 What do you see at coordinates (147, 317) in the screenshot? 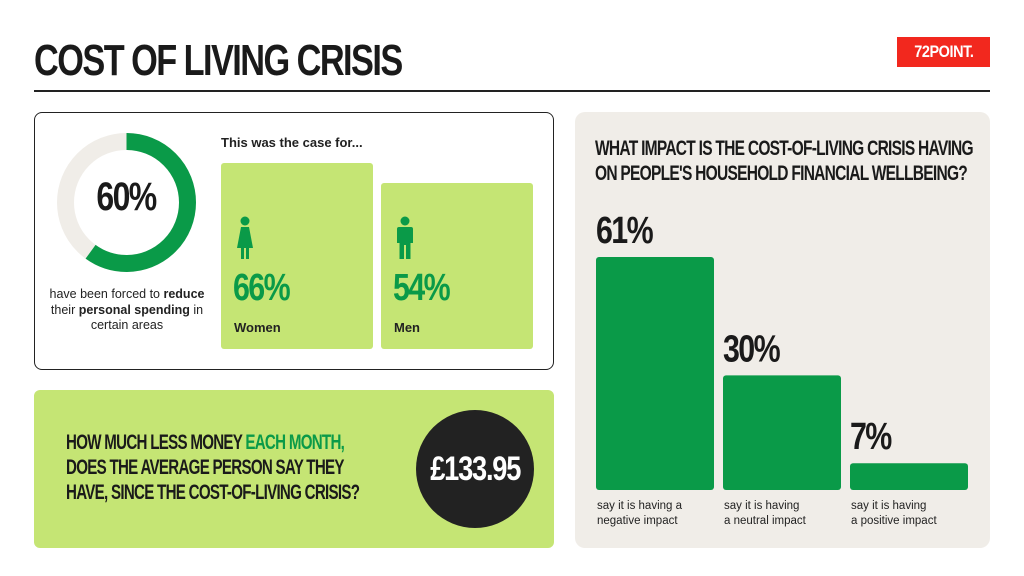
I see `caption-part: in certain areas` at bounding box center [147, 317].